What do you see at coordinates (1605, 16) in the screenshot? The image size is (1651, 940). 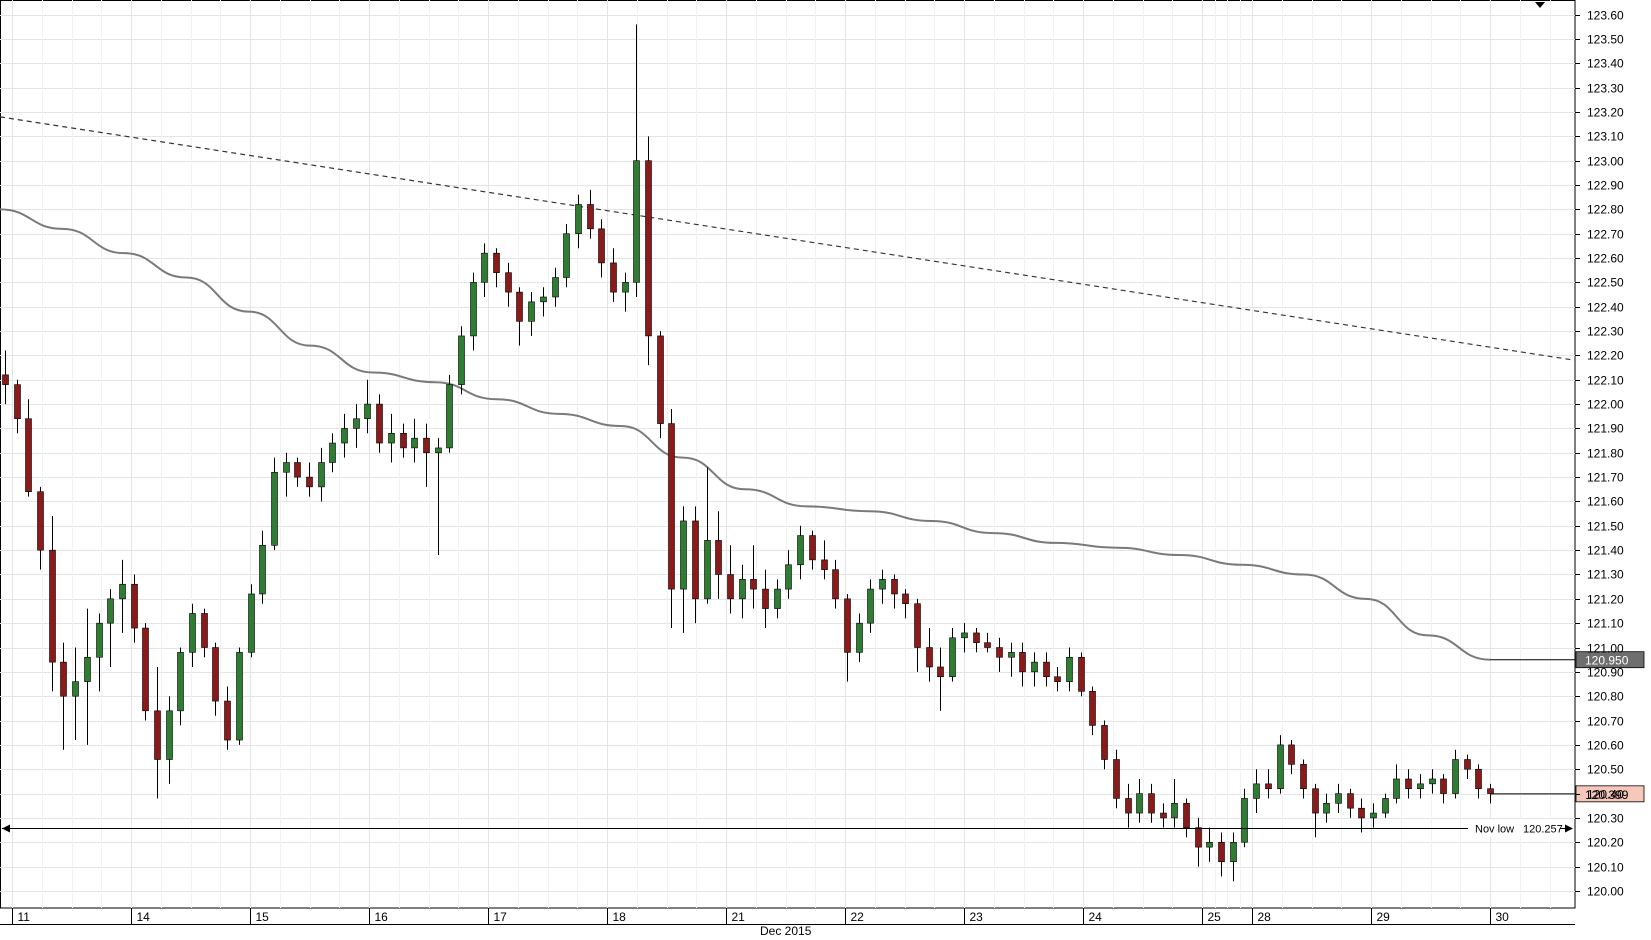 I see `y-tick-label: 123.60` at bounding box center [1605, 16].